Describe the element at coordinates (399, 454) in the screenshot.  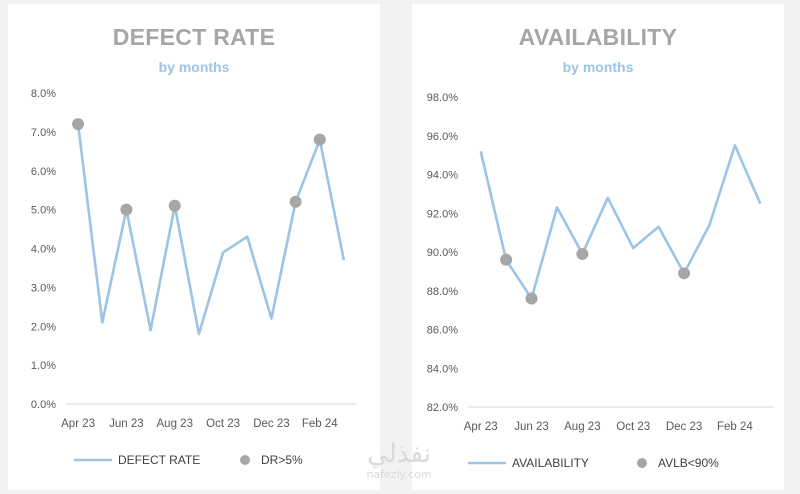
I see `watermark-logo-text: نفذلي` at that location.